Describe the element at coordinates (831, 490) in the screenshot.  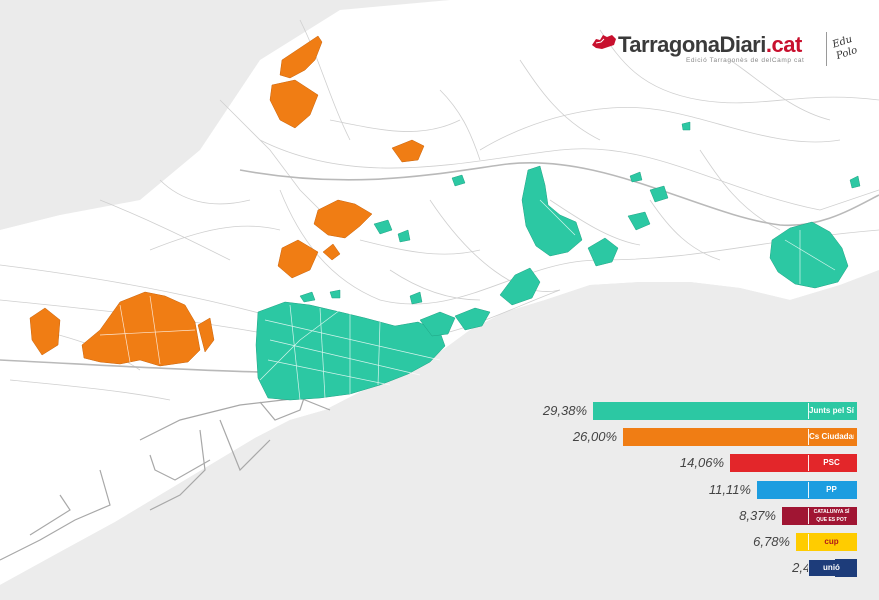
I see `party-logo-badge: PP` at that location.